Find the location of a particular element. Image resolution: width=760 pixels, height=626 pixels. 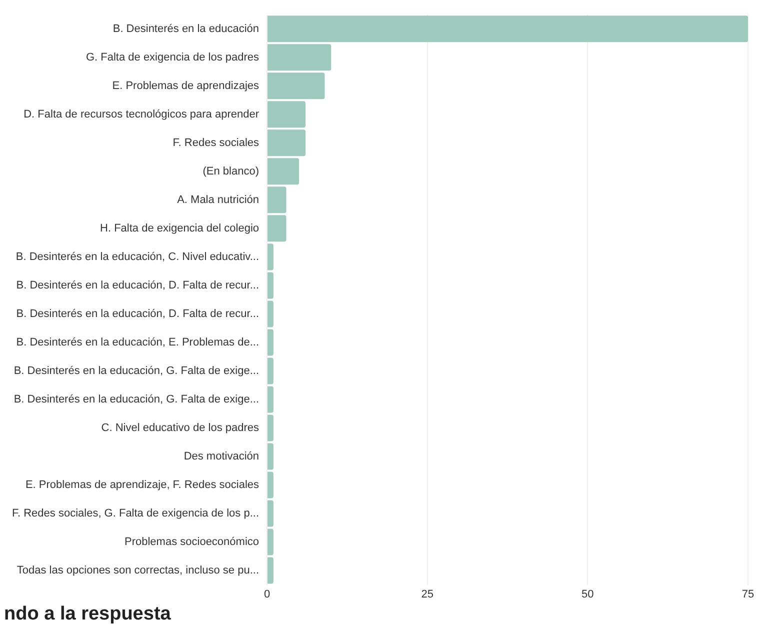

y-tick-label: C. Nivel educativo de los padres is located at coordinates (180, 428).